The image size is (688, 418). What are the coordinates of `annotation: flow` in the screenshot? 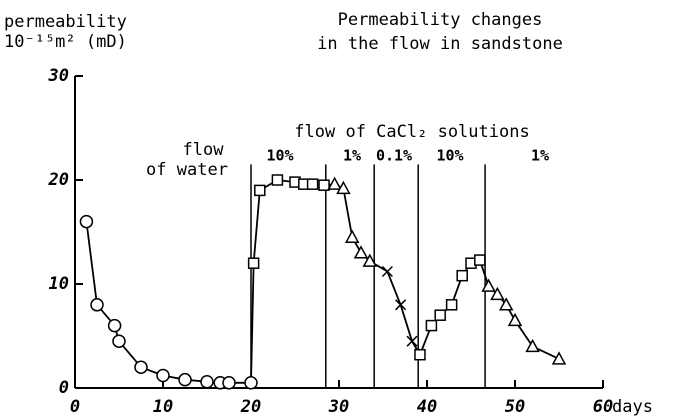 It's located at (204, 150).